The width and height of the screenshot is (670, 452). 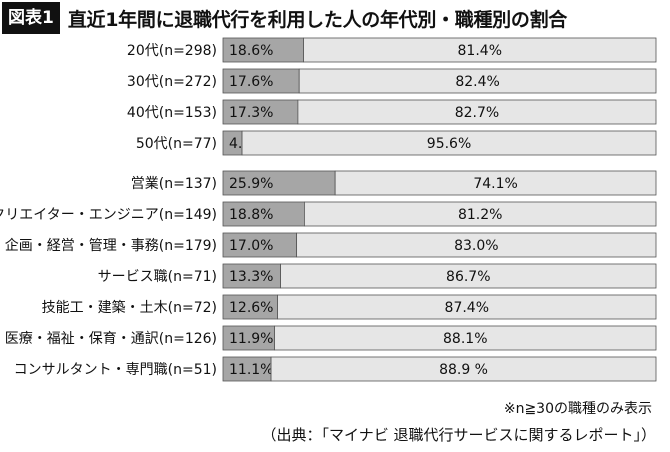 I want to click on data-label: 88.9 %, so click(x=463, y=370).